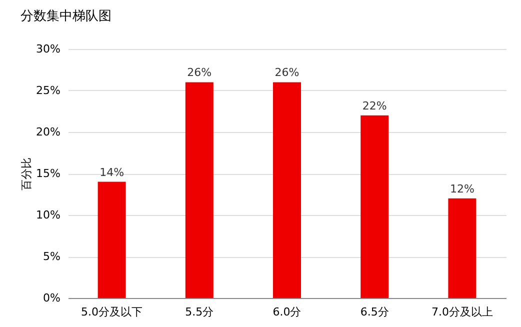 The height and width of the screenshot is (327, 521). I want to click on y-tick-label: 15%, so click(48, 173).